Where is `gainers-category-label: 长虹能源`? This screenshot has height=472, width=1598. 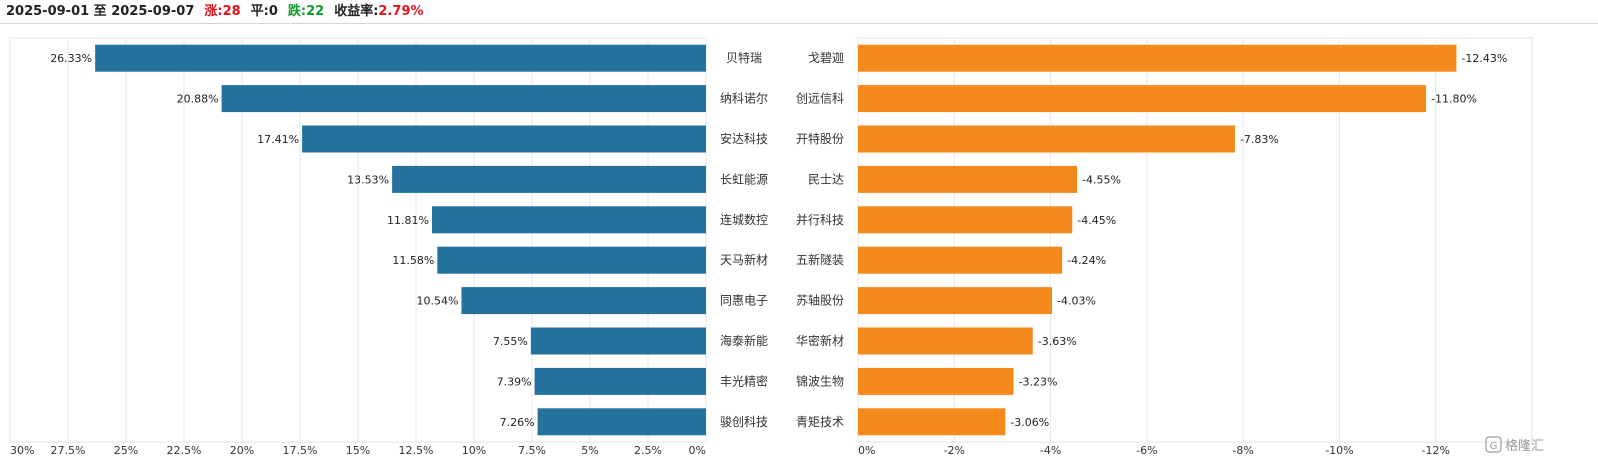 gainers-category-label: 长虹能源 is located at coordinates (744, 179).